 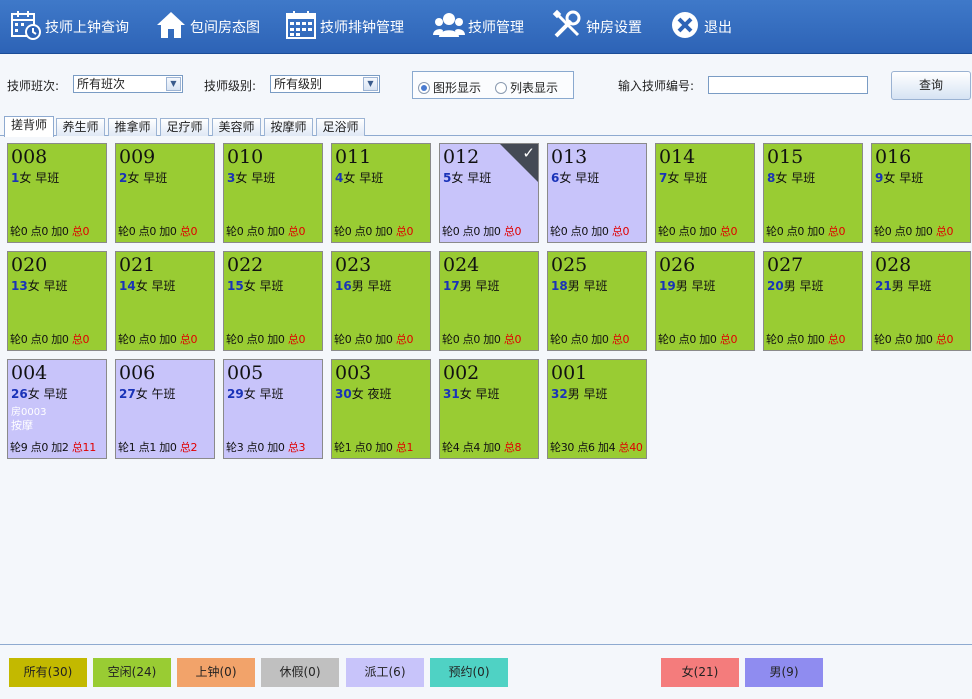 What do you see at coordinates (788, 85) in the screenshot?
I see `tech-no-input` at bounding box center [788, 85].